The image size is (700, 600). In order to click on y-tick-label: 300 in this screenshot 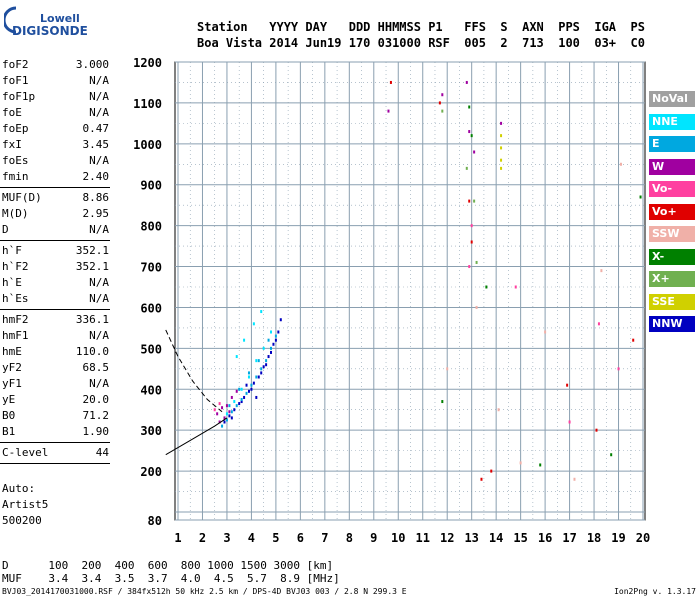, I will do `click(151, 431)`.